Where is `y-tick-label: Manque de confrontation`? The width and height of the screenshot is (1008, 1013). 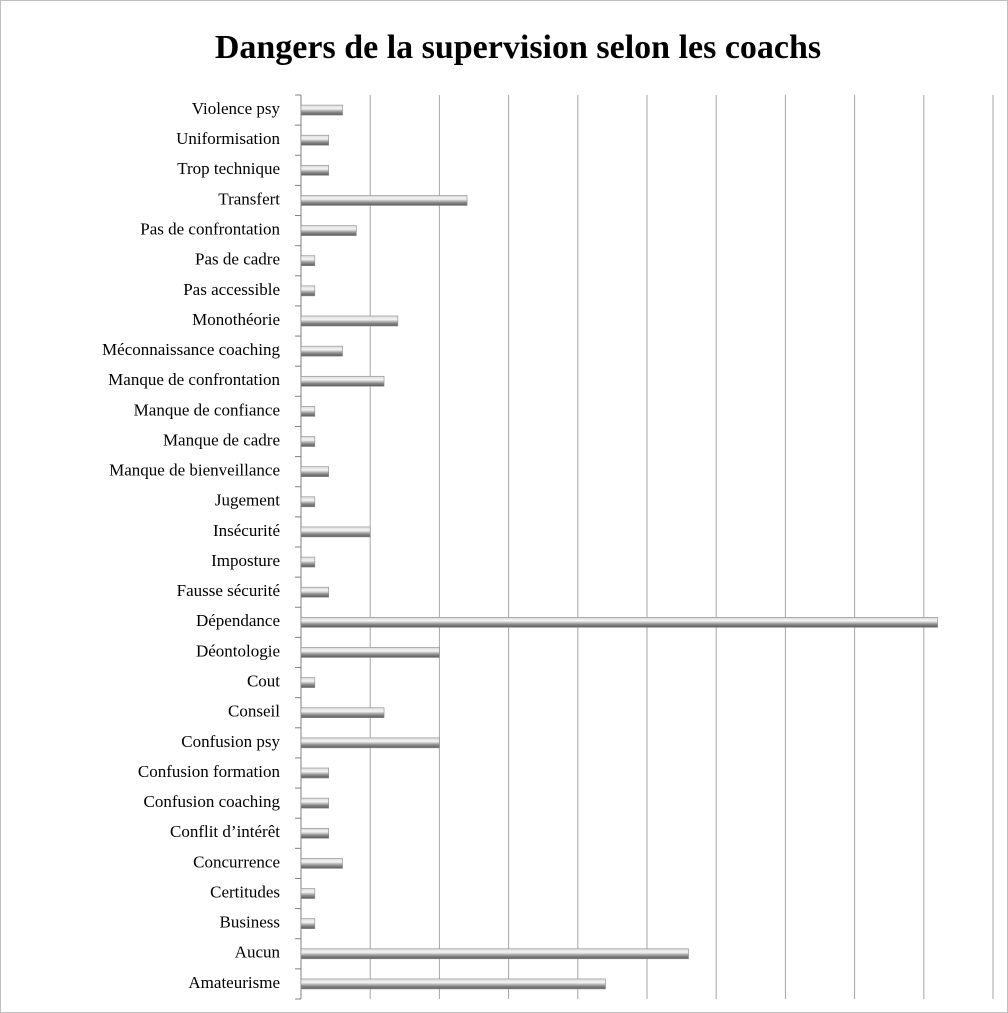
y-tick-label: Manque de confrontation is located at coordinates (194, 379).